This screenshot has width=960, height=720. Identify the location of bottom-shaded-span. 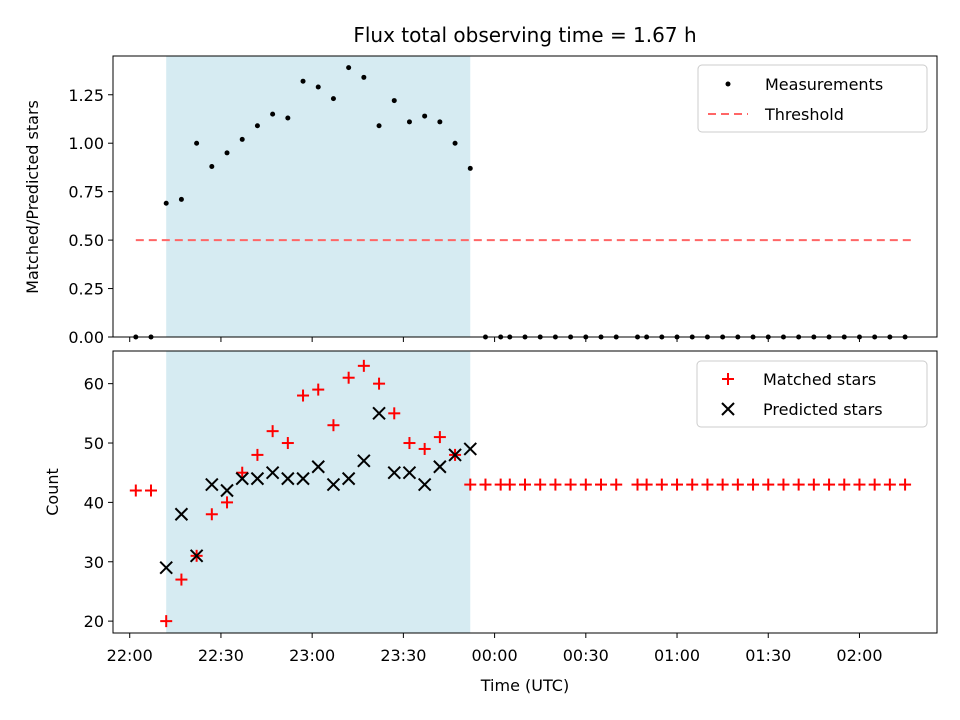
(318, 492).